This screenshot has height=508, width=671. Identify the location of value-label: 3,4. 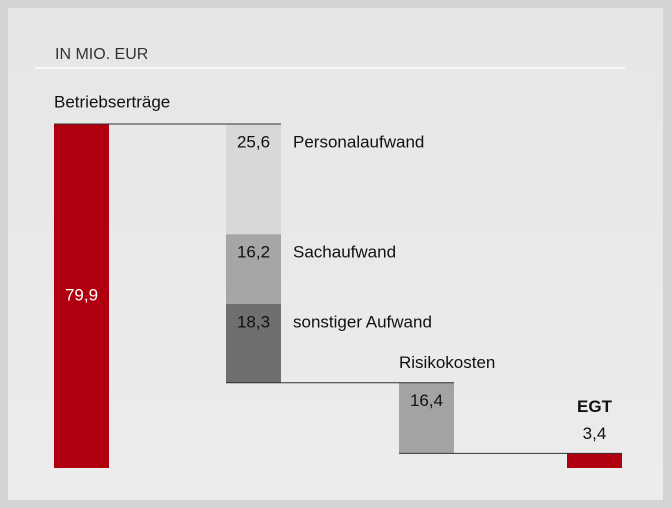
(595, 433).